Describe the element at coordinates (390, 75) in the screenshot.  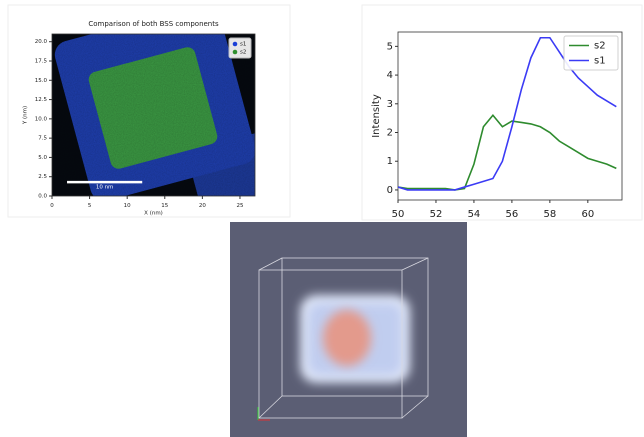
I see `y-tick-label: 4` at that location.